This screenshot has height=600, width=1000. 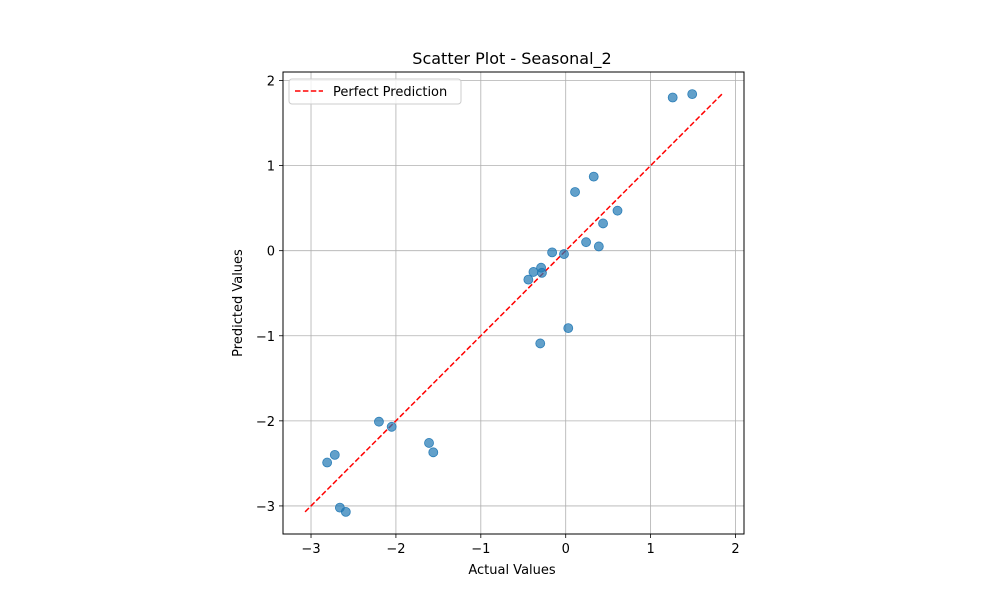 What do you see at coordinates (265, 507) in the screenshot?
I see `y-tick-label: −3` at bounding box center [265, 507].